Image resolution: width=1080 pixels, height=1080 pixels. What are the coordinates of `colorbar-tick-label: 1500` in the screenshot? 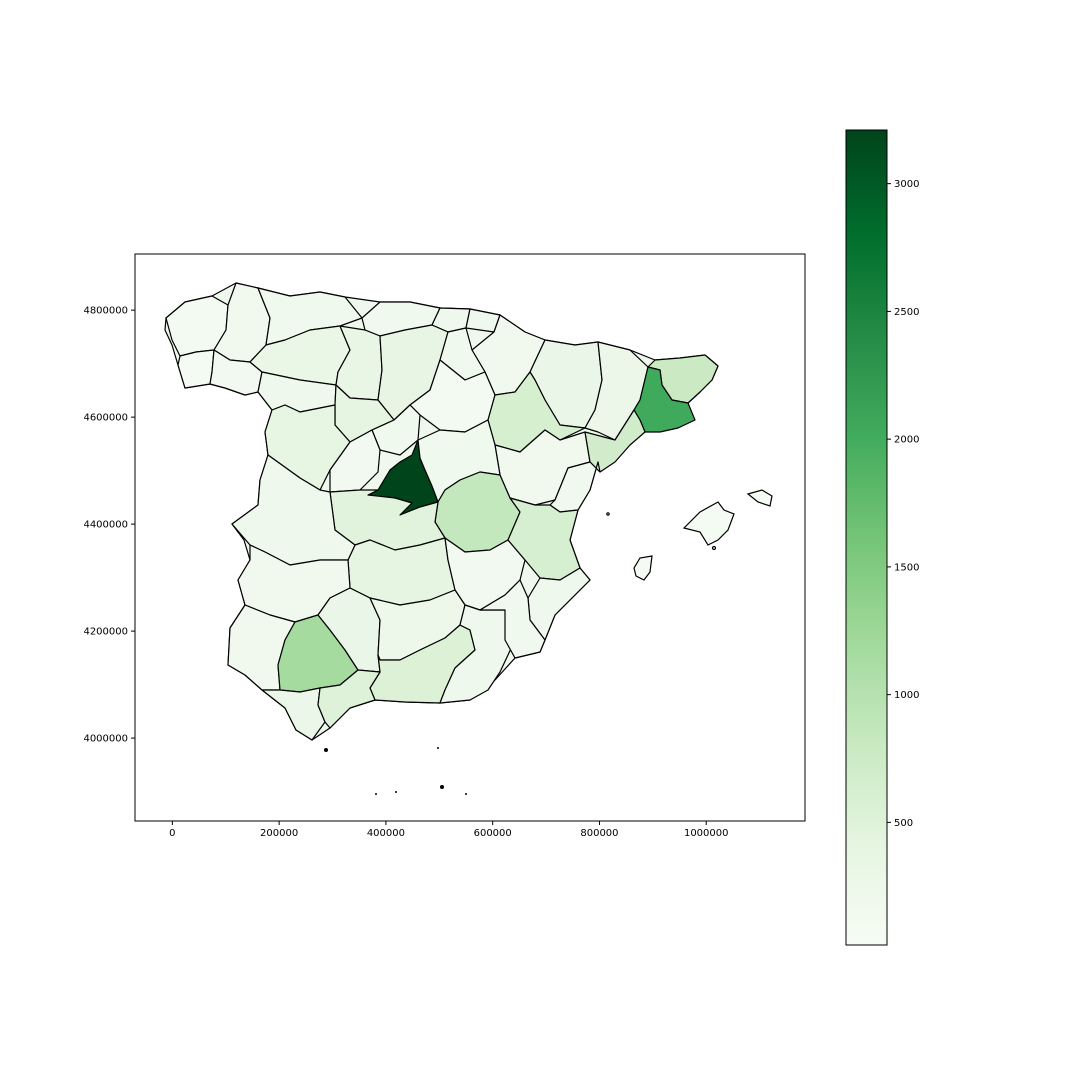 It's located at (906, 567).